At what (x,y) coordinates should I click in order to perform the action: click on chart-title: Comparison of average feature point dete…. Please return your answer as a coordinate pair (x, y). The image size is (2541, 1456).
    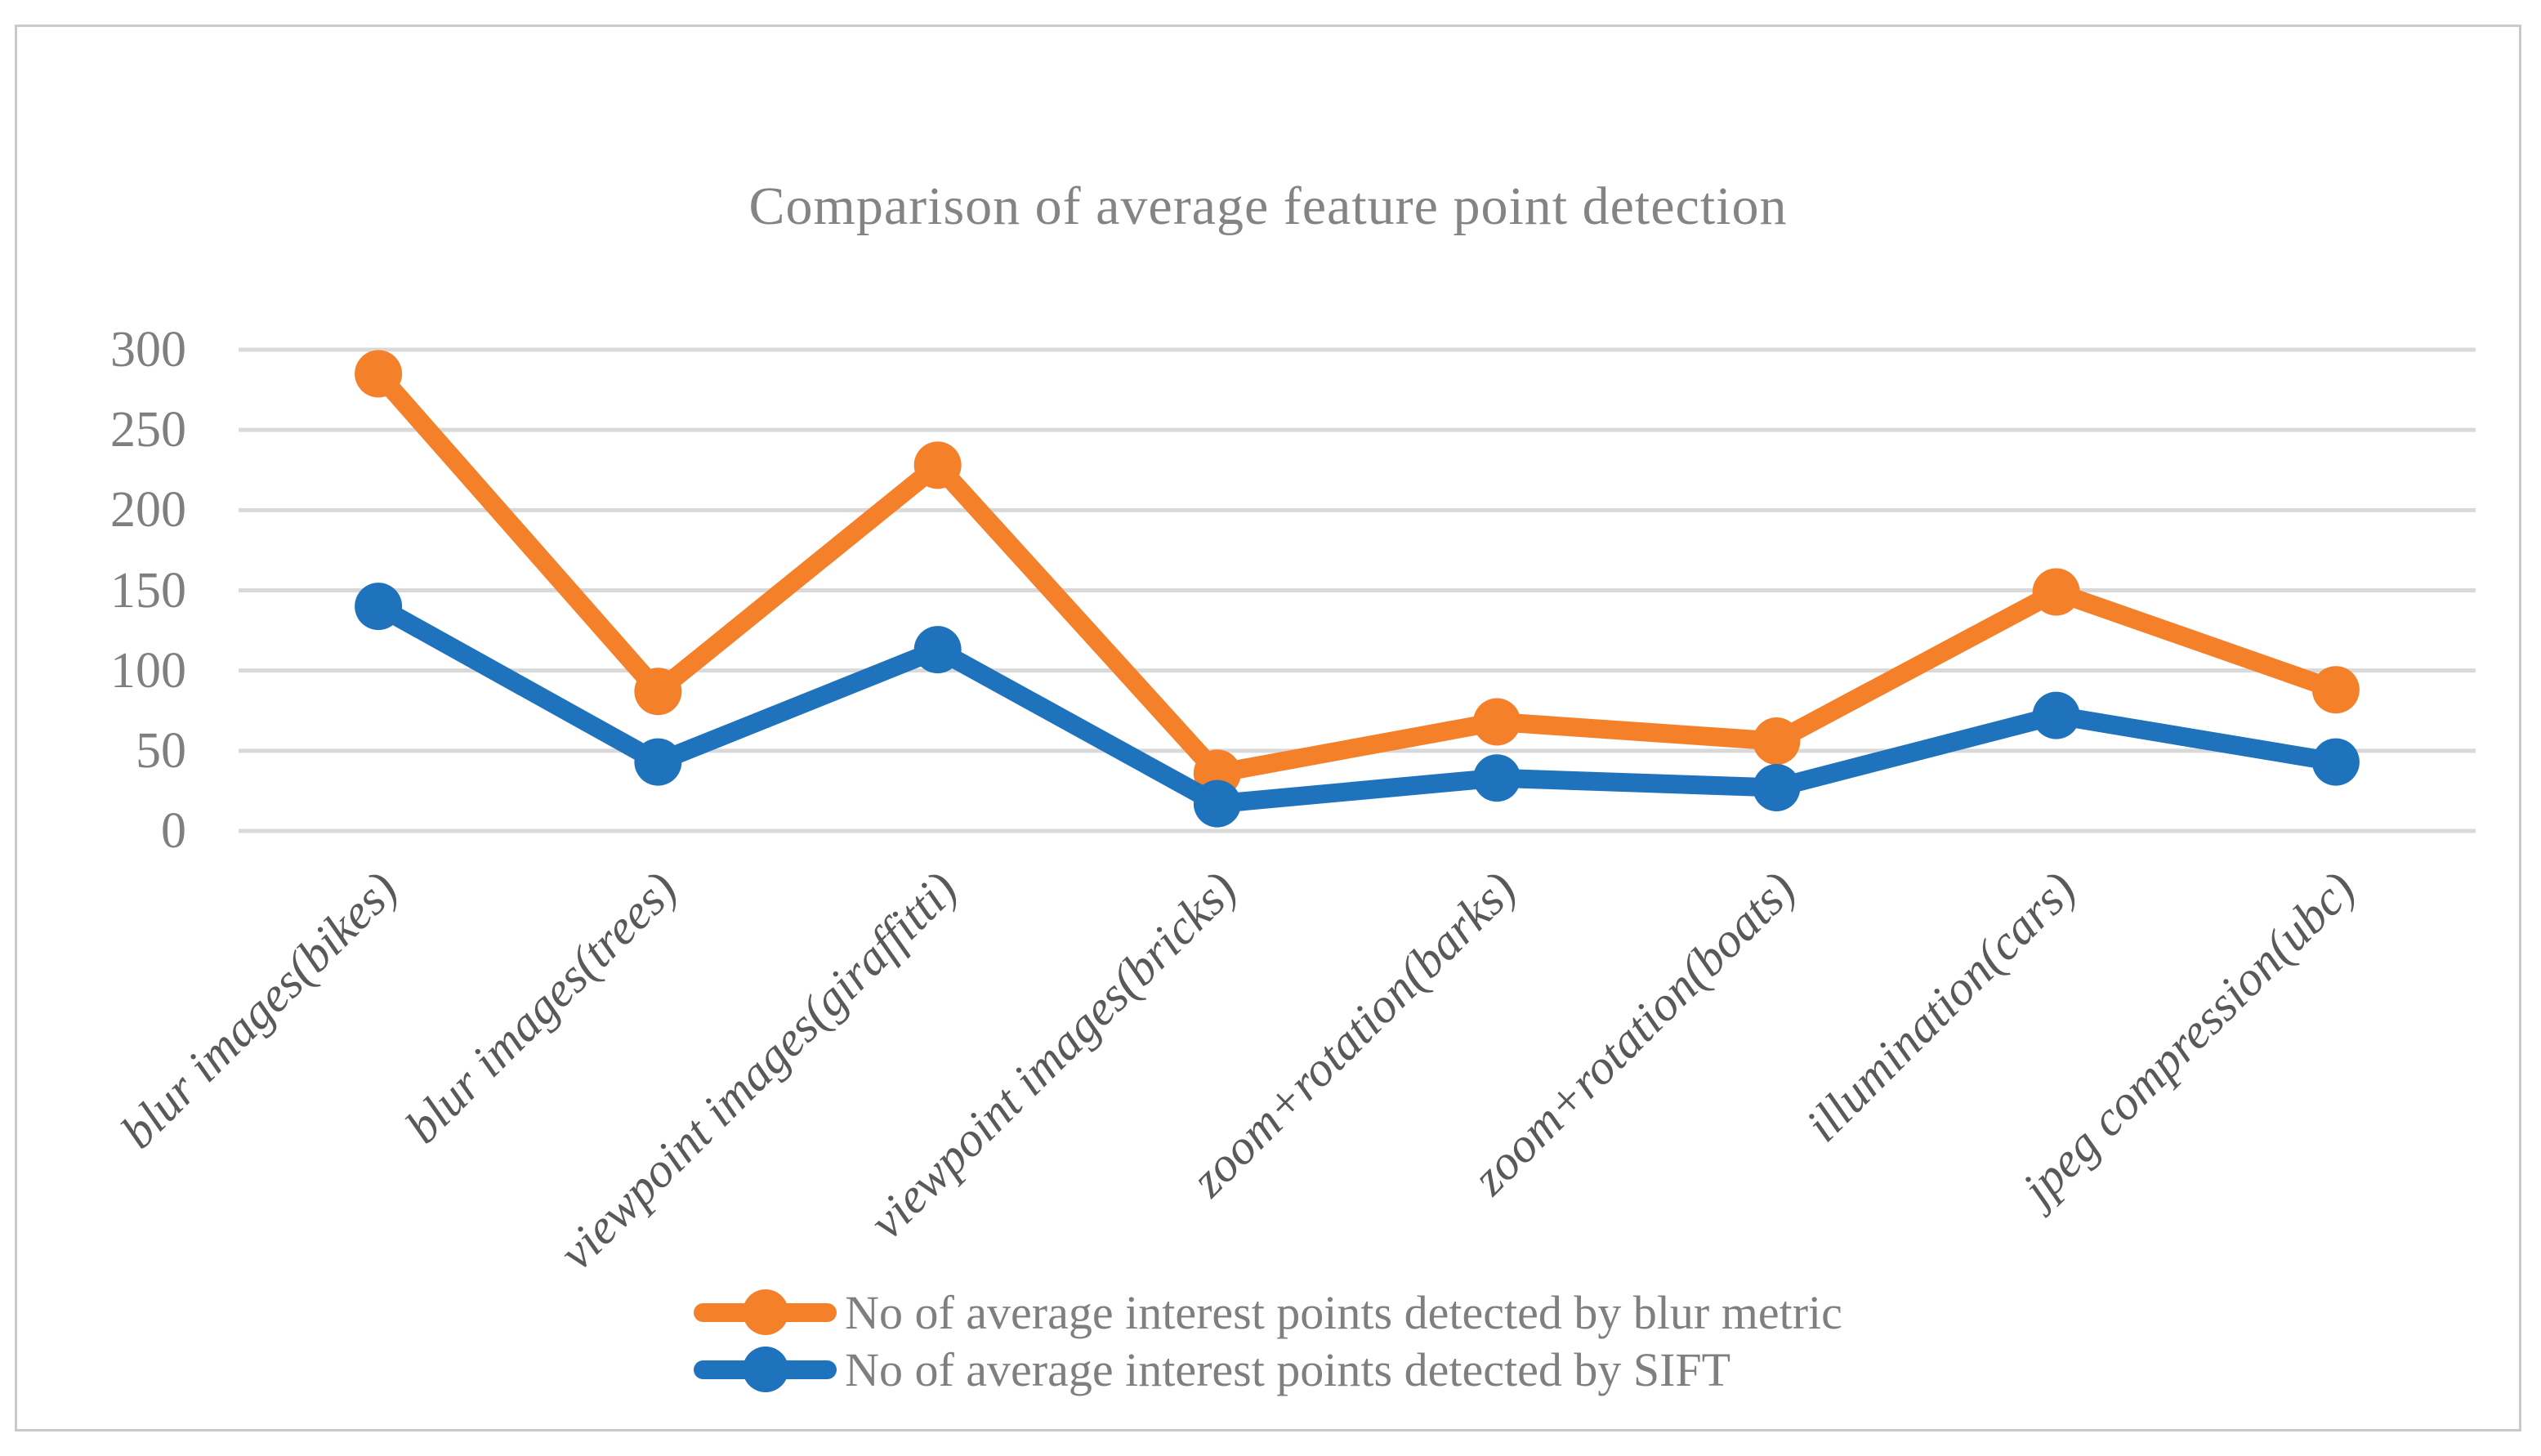
    Looking at the image, I should click on (1268, 206).